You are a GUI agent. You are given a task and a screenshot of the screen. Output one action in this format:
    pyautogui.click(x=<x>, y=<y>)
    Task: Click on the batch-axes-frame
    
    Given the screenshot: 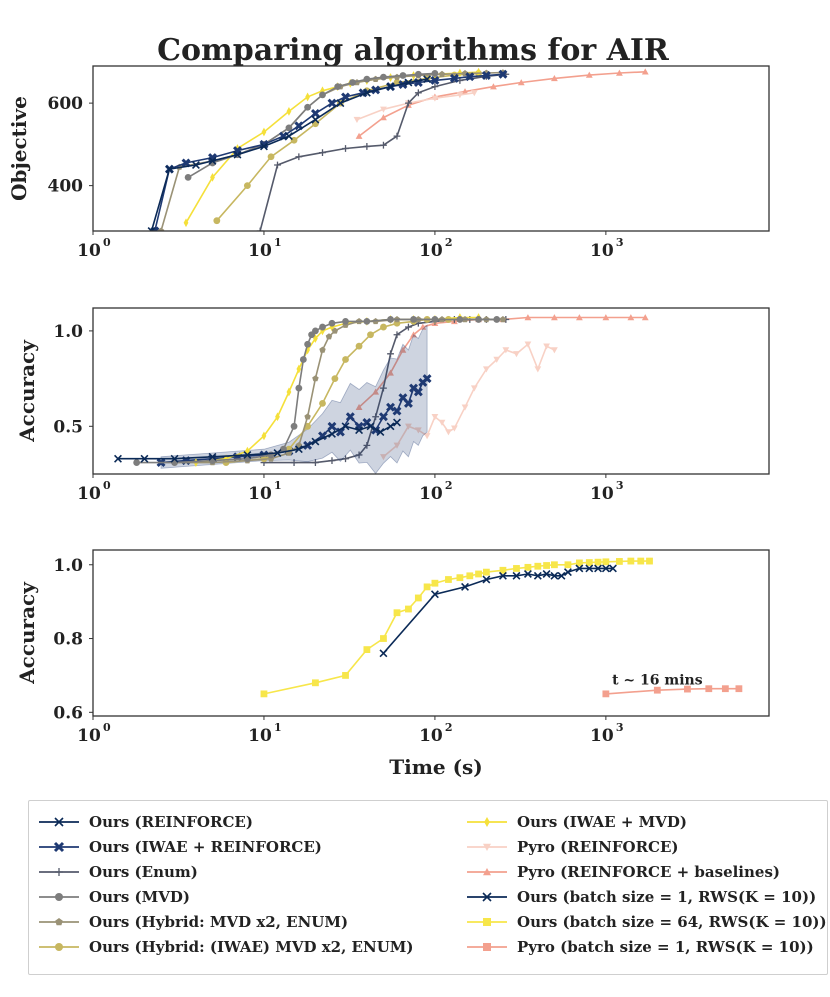 What is the action you would take?
    pyautogui.click(x=431, y=633)
    